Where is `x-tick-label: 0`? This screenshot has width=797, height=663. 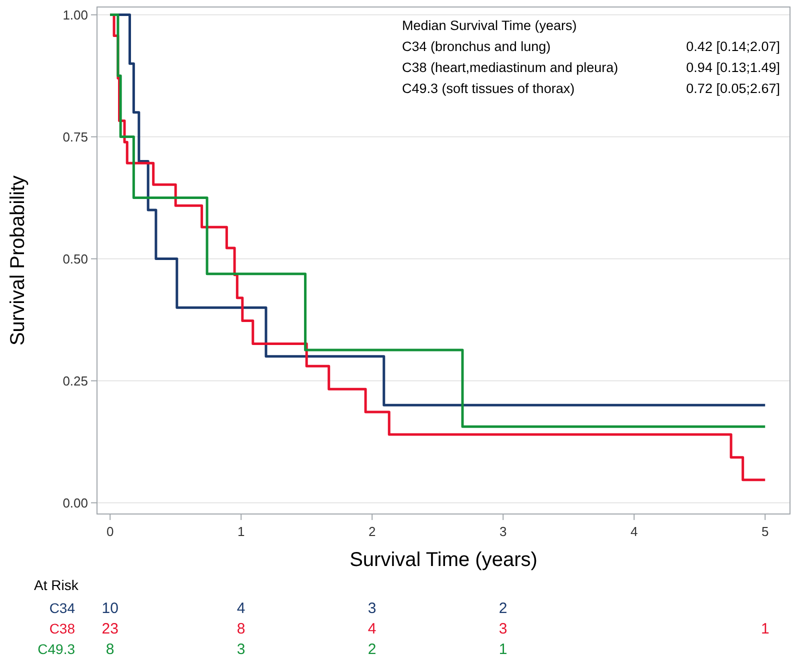
x-tick-label: 0 is located at coordinates (110, 531).